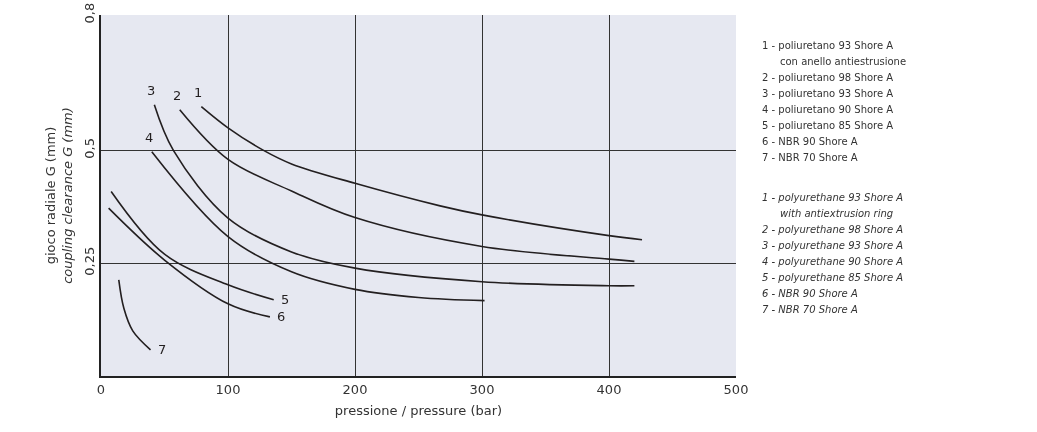 The height and width of the screenshot is (432, 1037). What do you see at coordinates (833, 205) in the screenshot?
I see `text: 1 - polyurethane 93 Shore A with antiextrusion ring` at bounding box center [833, 205].